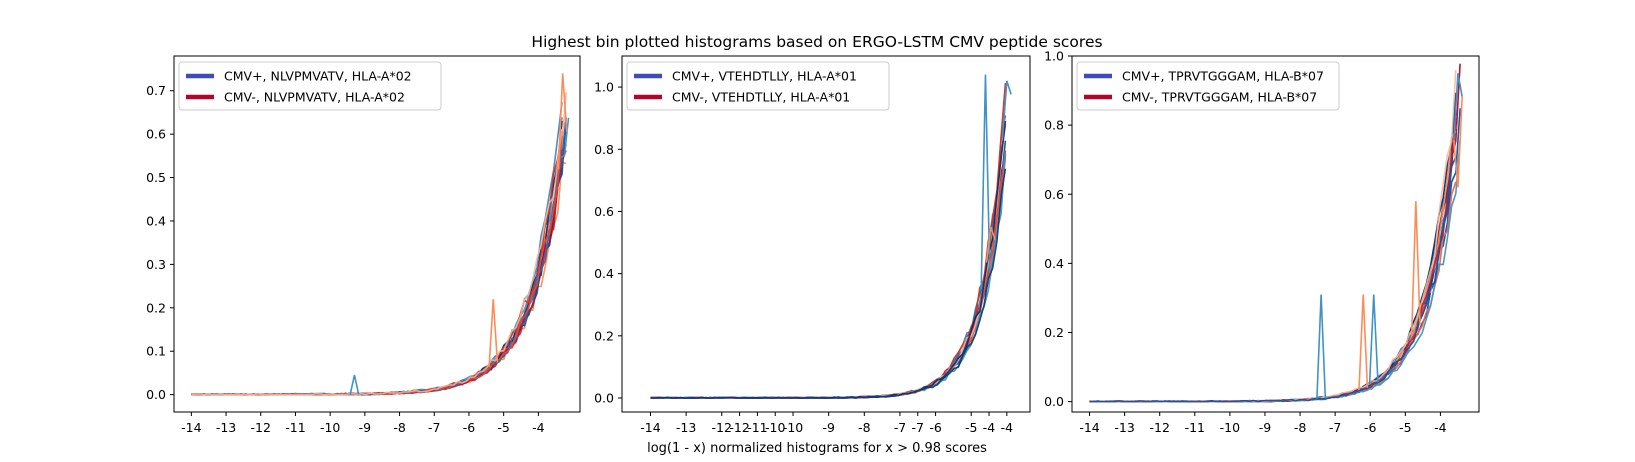  I want to click on y-tick-label: 1.0, so click(1054, 56).